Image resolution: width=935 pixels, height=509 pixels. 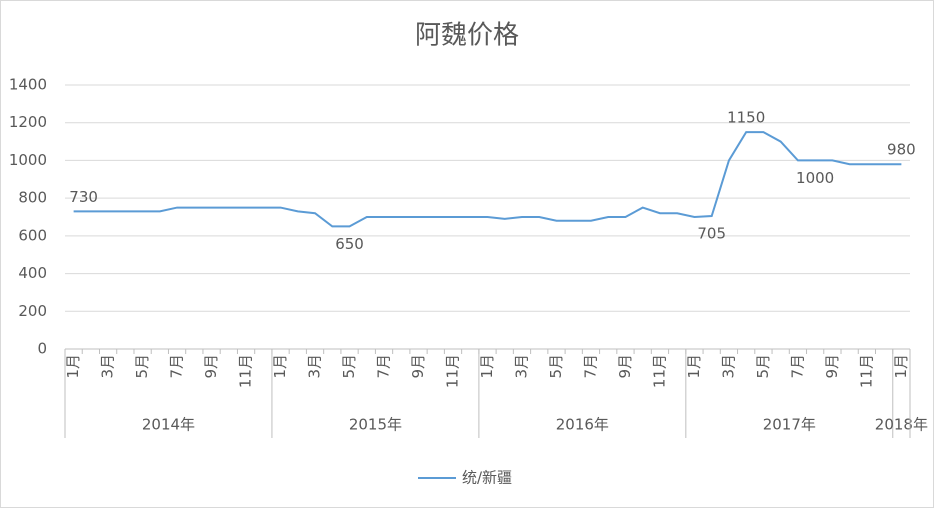 What do you see at coordinates (582, 425) in the screenshot?
I see `x-group-label: 2016年` at bounding box center [582, 425].